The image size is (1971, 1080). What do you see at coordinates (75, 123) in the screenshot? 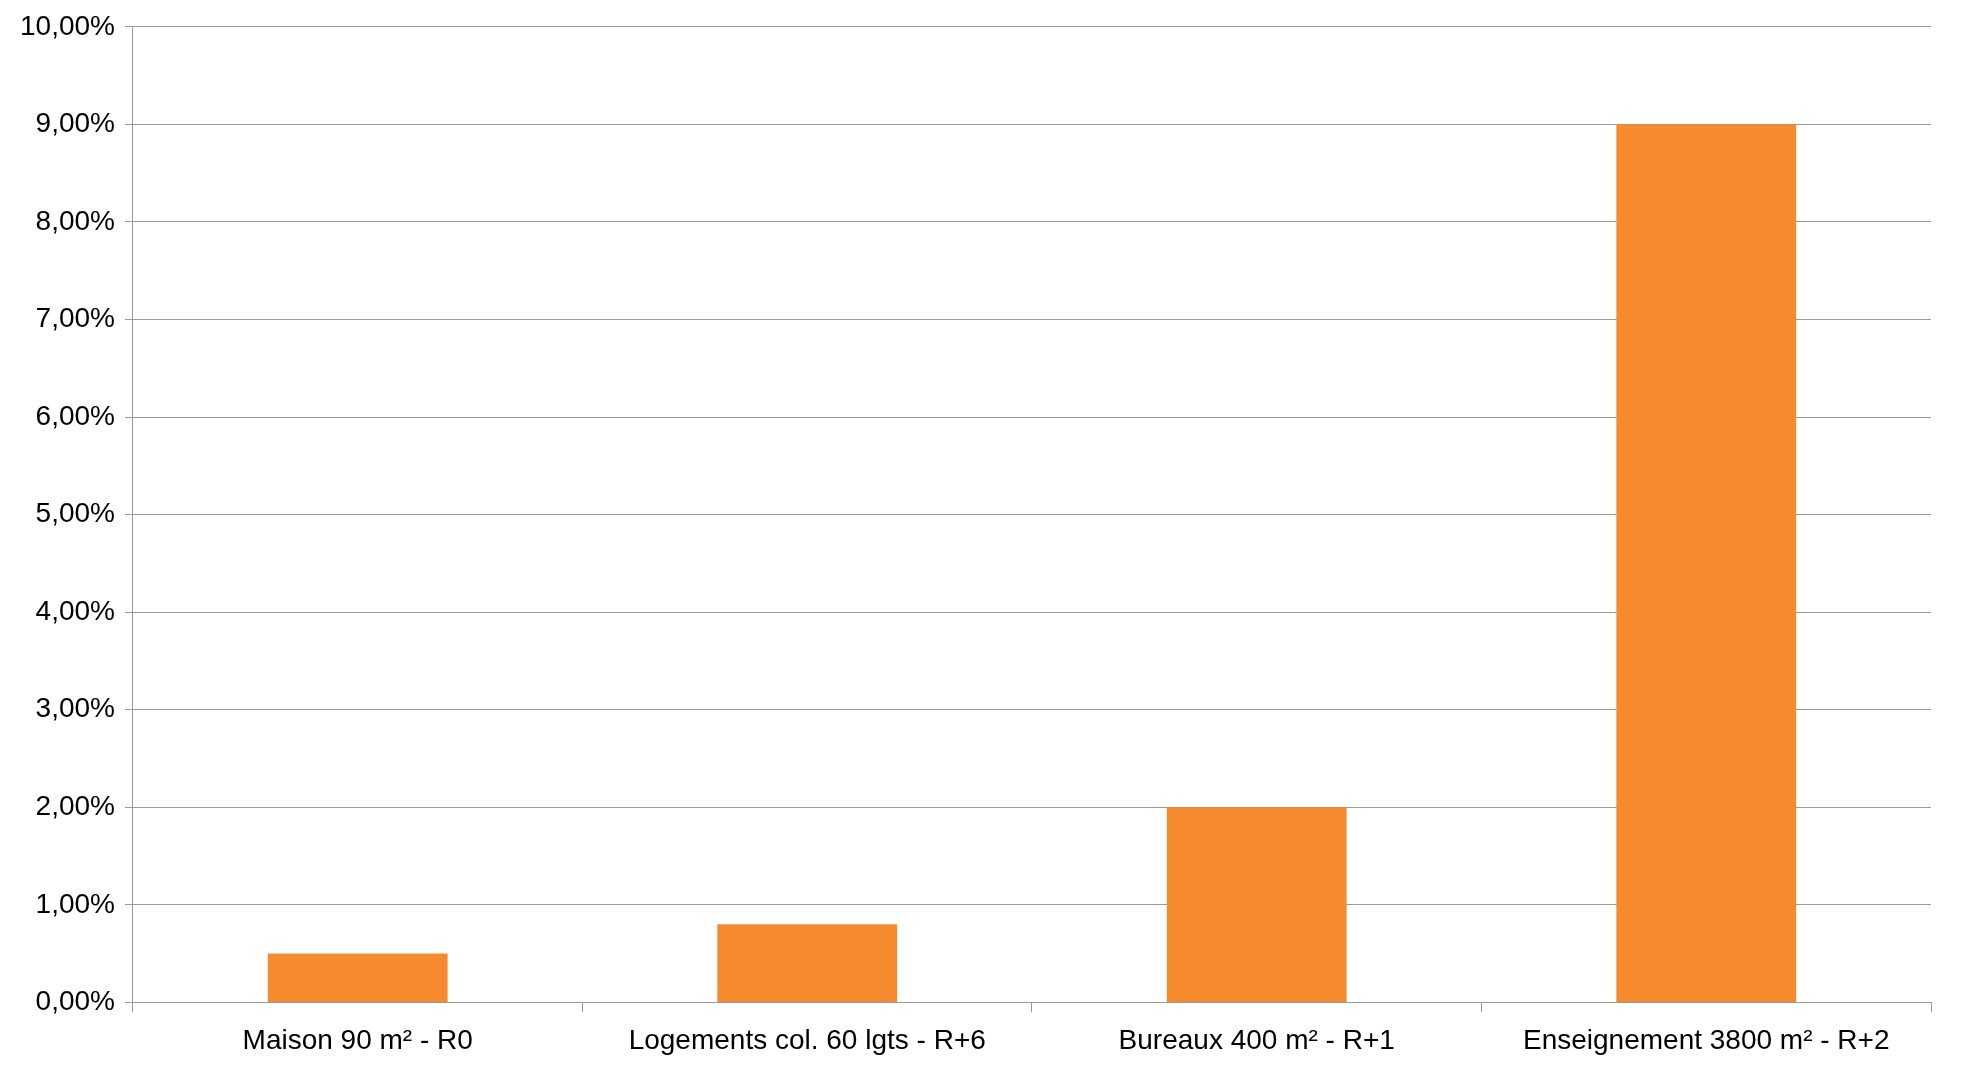
I see `y-tick-label: 9,00%` at bounding box center [75, 123].